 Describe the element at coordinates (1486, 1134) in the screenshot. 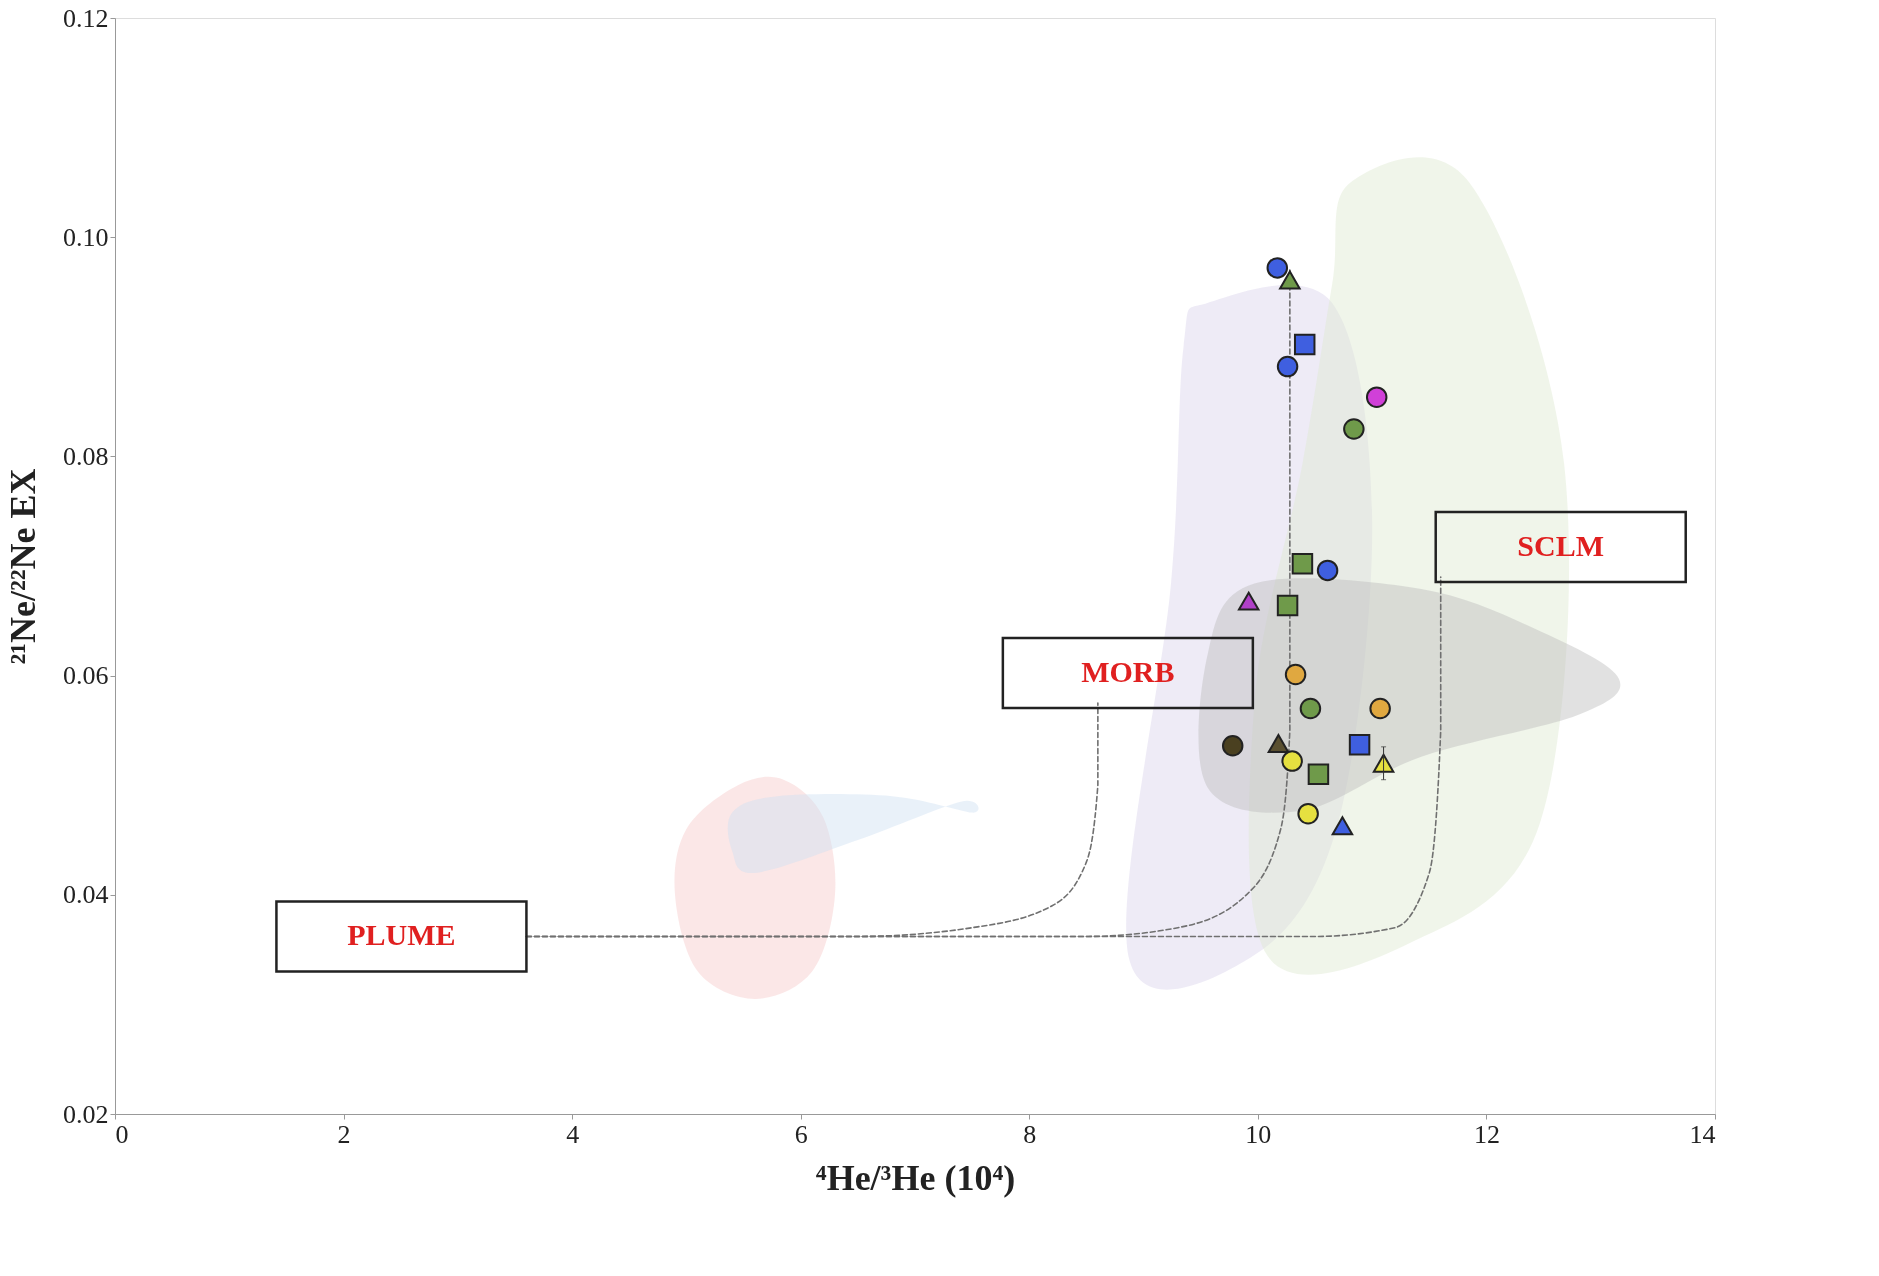

I see `x-tick-label: 12` at that location.